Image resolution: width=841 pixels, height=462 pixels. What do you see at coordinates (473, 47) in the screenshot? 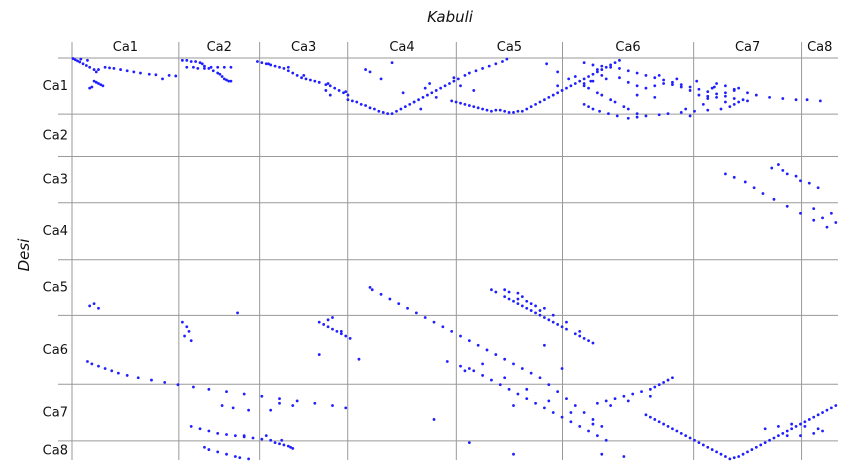
I see `x-tick-labels: Ca1 Ca2 Ca3 Ca4 Ca5 Ca6 Ca7 Ca8` at bounding box center [473, 47].